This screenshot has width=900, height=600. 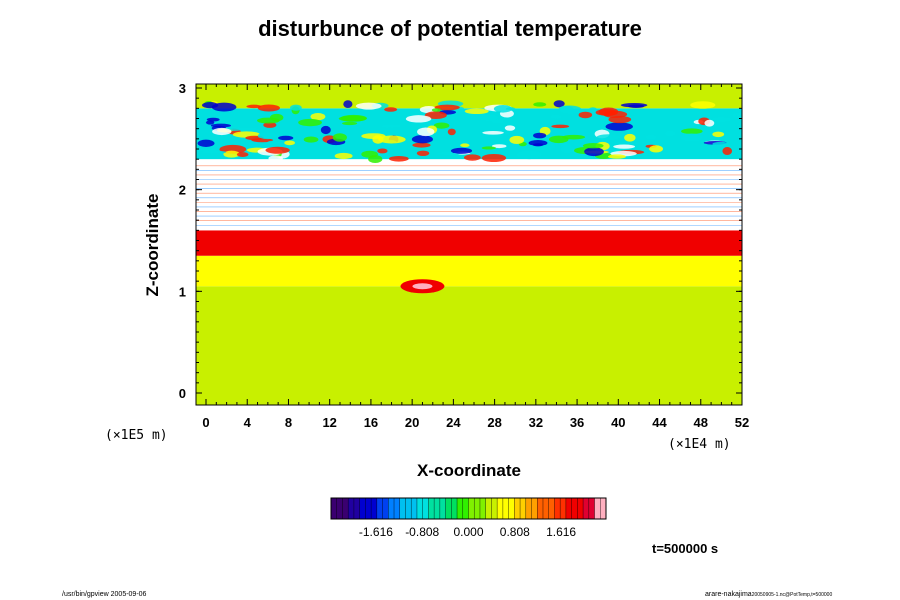 I want to click on x-scale-note: (×1E4 m), so click(x=699, y=444).